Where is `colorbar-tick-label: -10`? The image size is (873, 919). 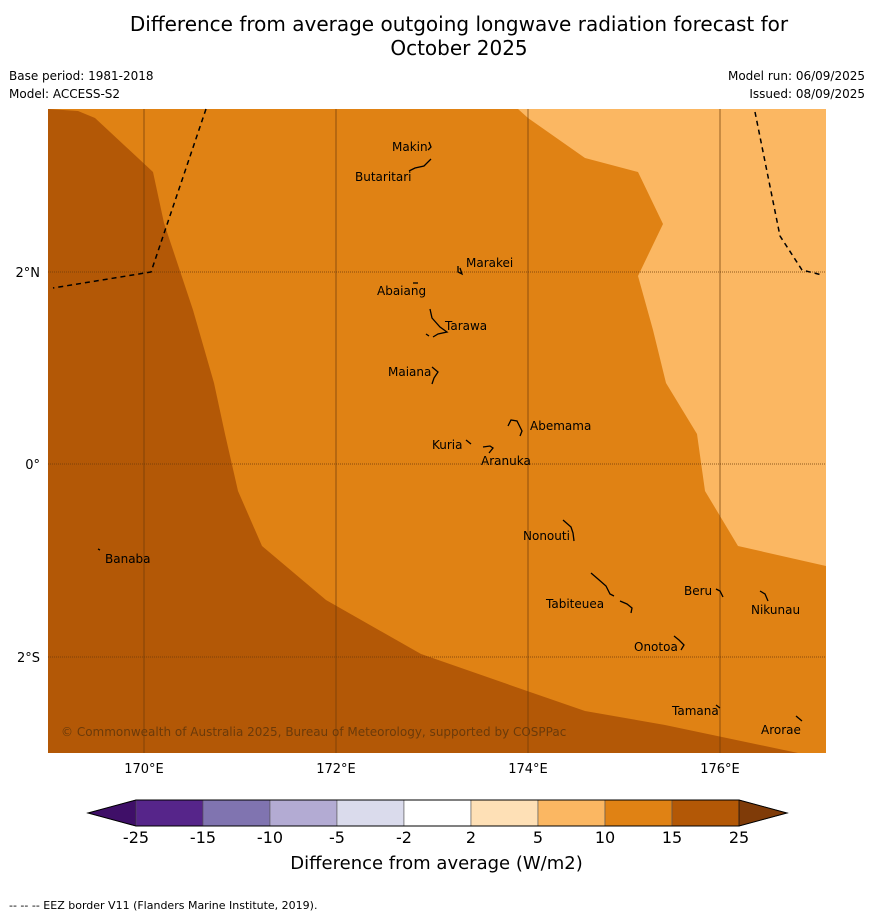
colorbar-tick-label: -10 is located at coordinates (270, 837).